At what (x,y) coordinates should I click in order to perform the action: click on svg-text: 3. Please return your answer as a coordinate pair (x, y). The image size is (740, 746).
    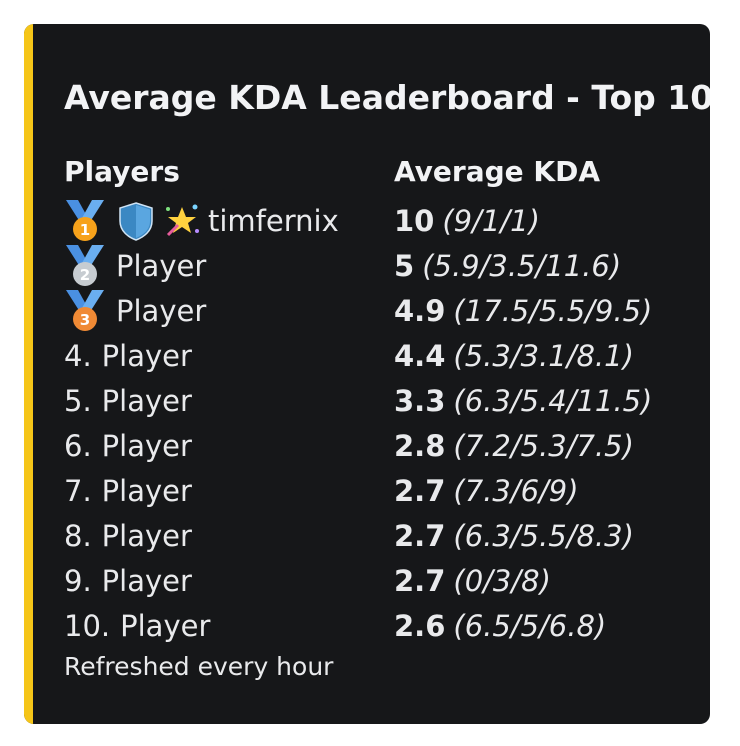
    Looking at the image, I should click on (85, 320).